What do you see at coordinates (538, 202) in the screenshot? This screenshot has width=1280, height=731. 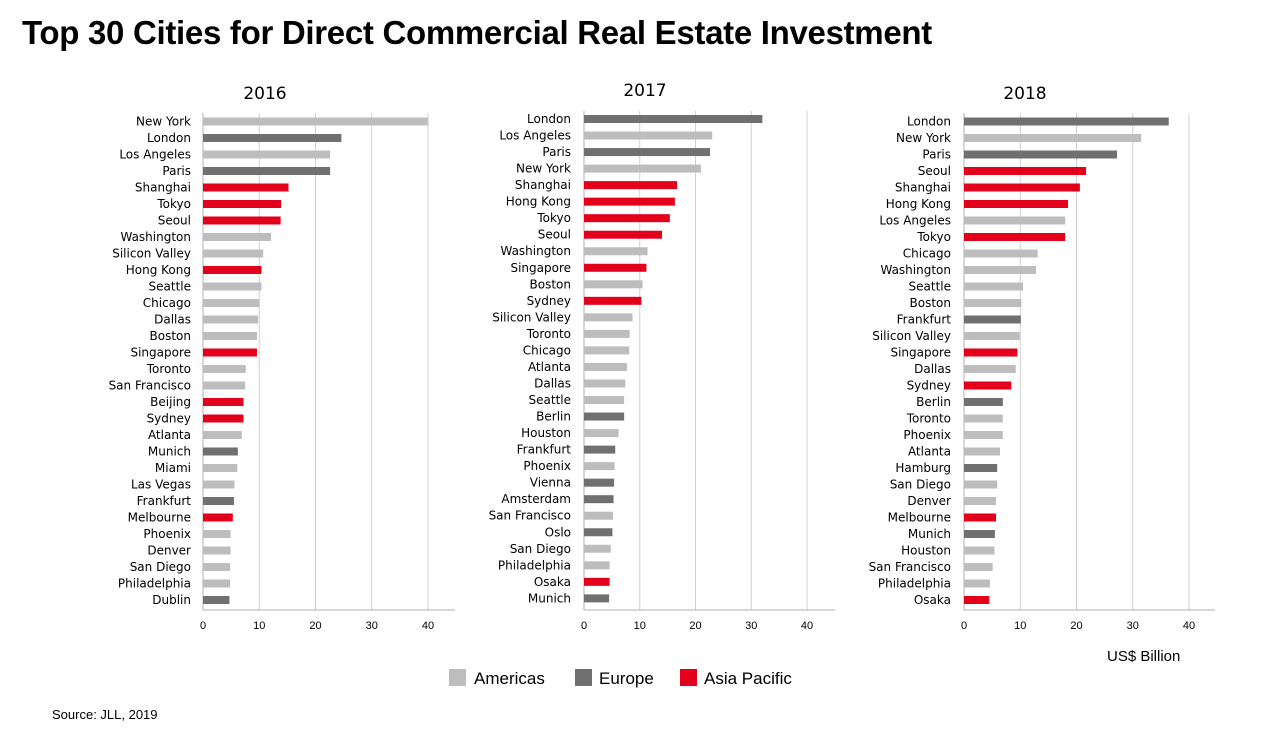 I see `category-label: Hong Kong` at bounding box center [538, 202].